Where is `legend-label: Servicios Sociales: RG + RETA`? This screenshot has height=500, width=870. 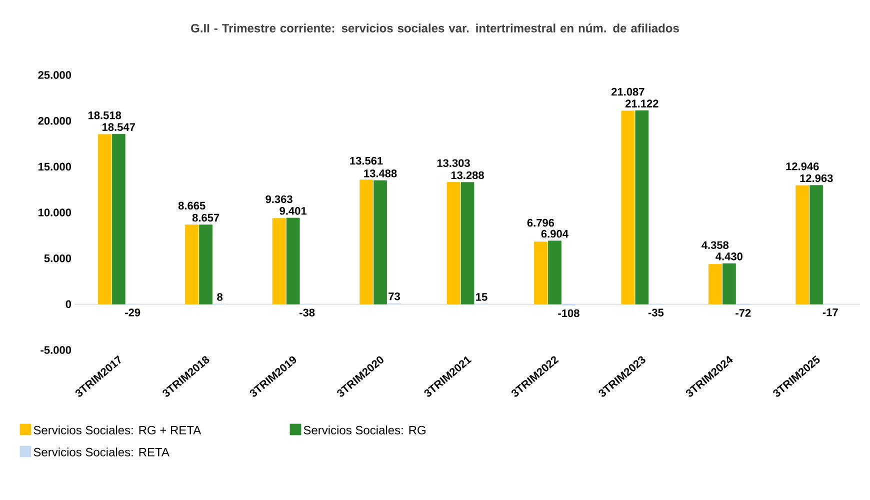
legend-label: Servicios Sociales: RG + RETA is located at coordinates (118, 430).